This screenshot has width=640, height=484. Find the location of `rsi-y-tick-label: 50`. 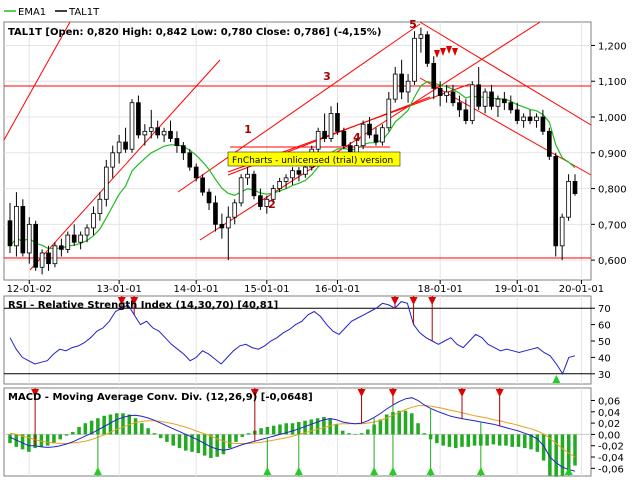

rsi-y-tick-label: 50 is located at coordinates (604, 342).